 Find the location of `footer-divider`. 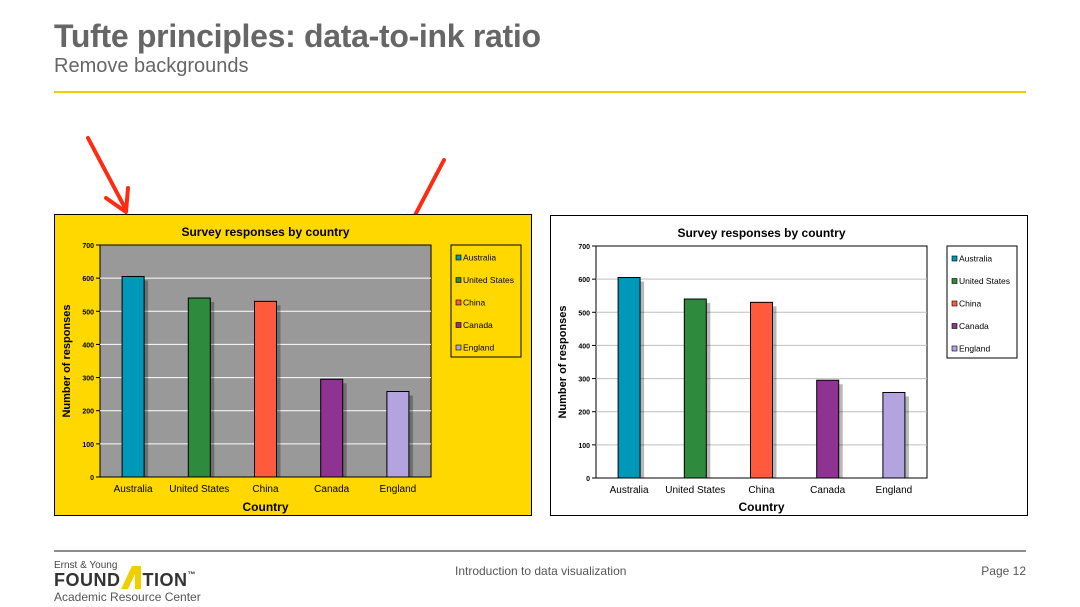

footer-divider is located at coordinates (540, 551).